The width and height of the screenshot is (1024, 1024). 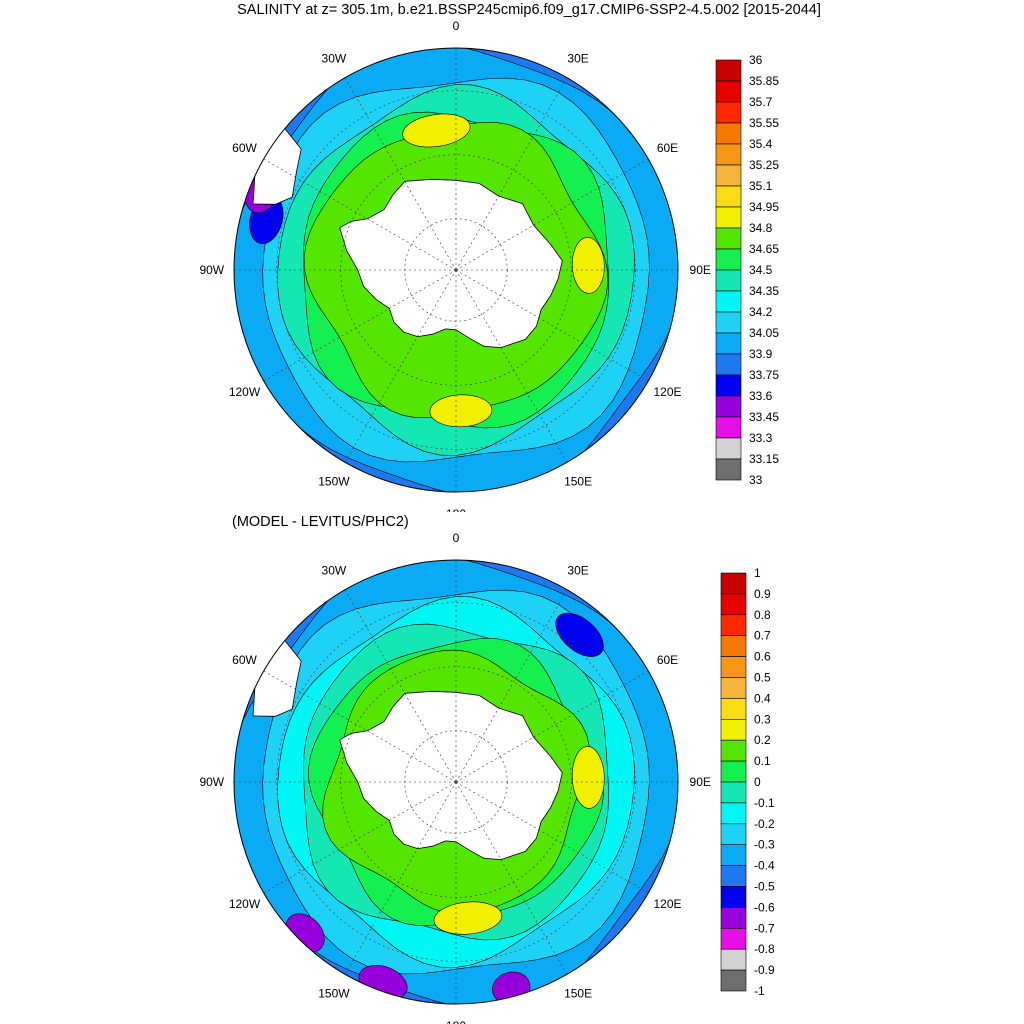 I want to click on top-colorbar-label: 33.9, so click(x=761, y=354).